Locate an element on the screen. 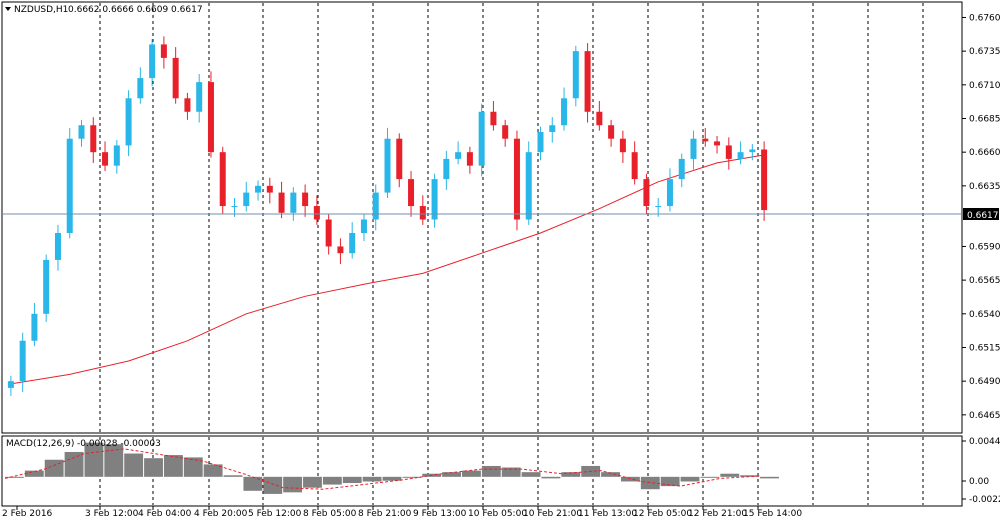 This screenshot has width=1000, height=522. current-price-label: 0.6617 is located at coordinates (983, 216).